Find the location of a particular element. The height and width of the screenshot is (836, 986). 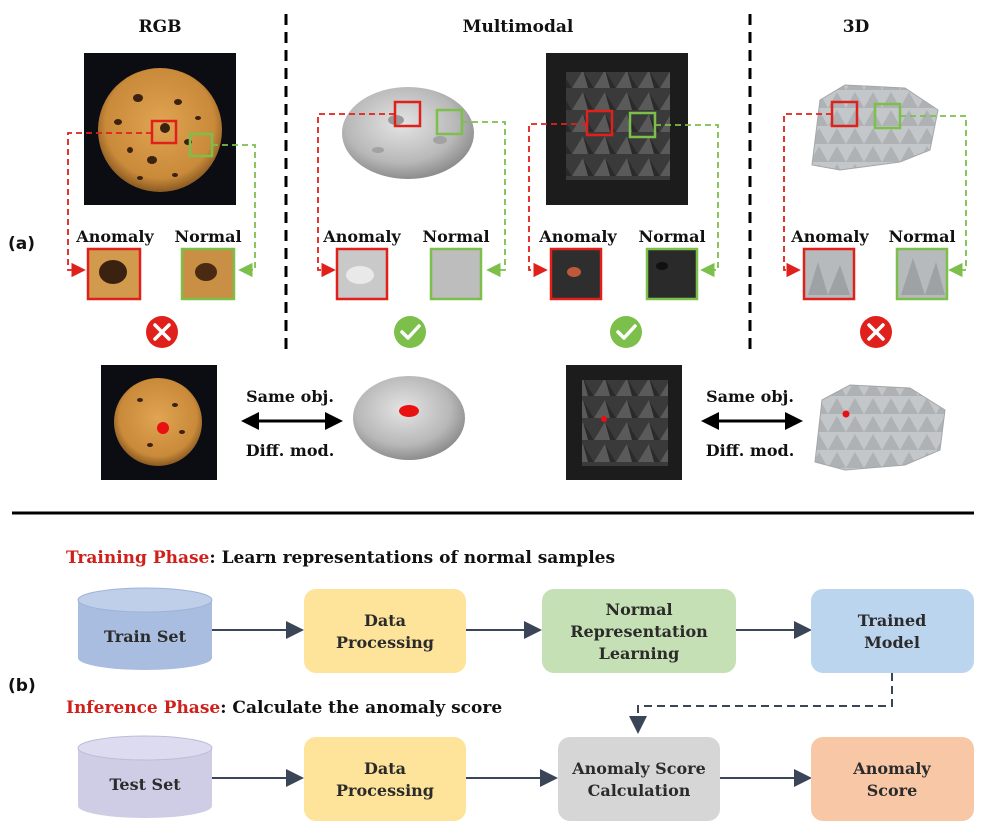

header-3d: 3D is located at coordinates (856, 27).